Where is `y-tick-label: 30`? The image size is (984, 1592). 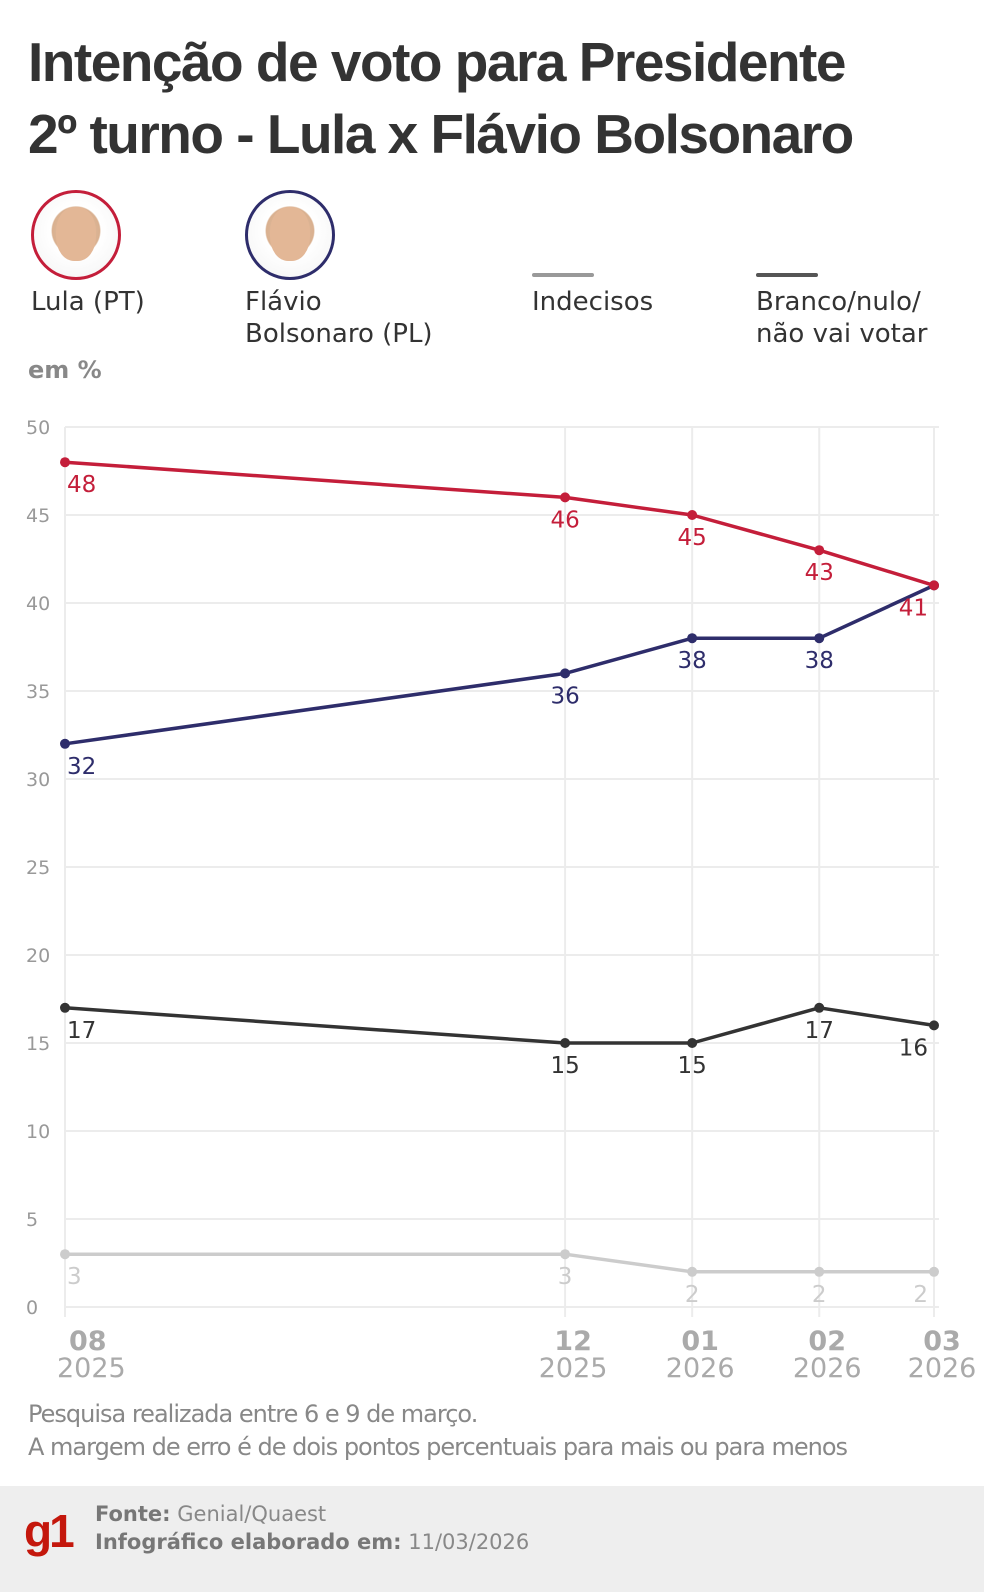 y-tick-label: 30 is located at coordinates (38, 780).